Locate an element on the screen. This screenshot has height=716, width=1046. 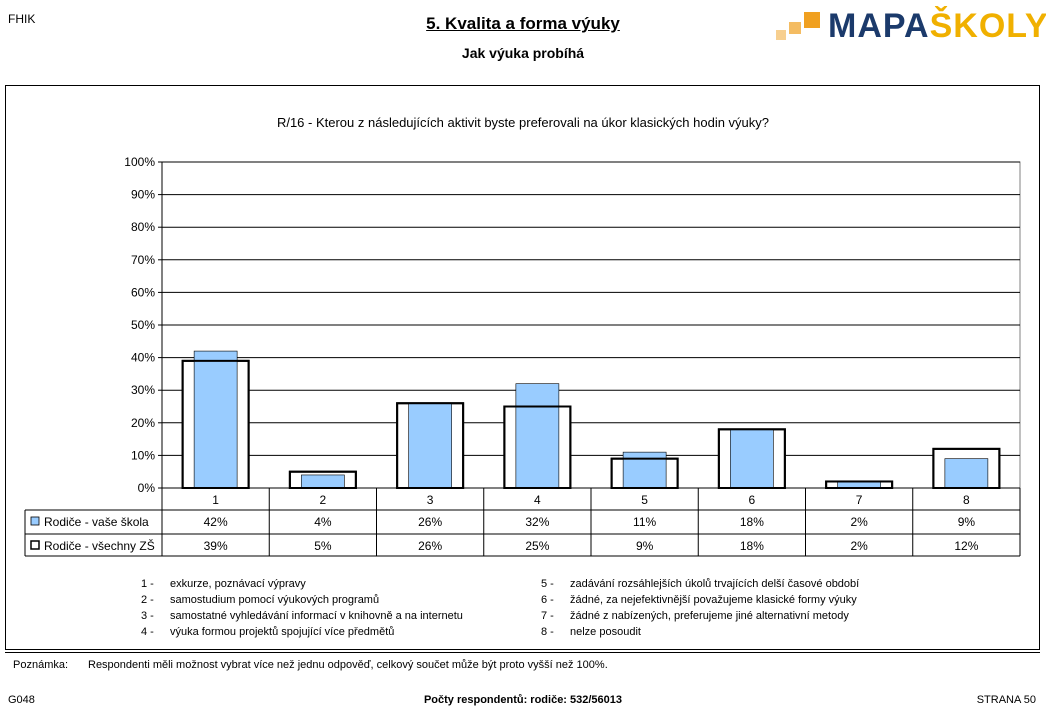
y-tick-label: 20% is located at coordinates (143, 423).